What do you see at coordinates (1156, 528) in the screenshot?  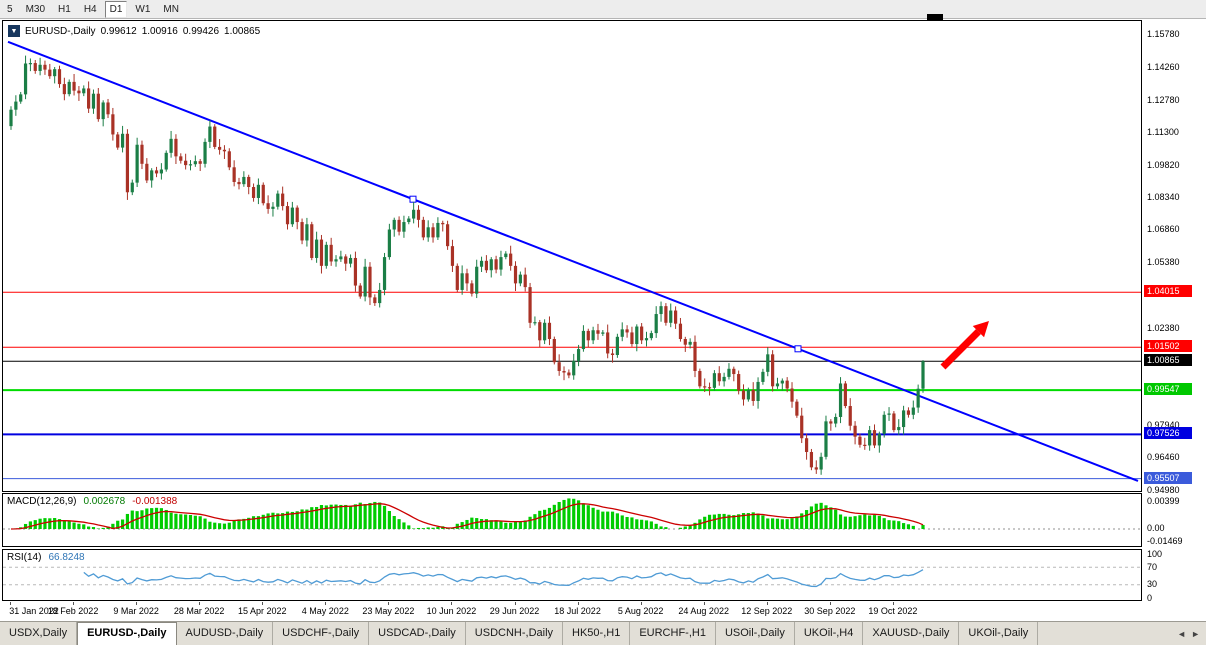 I see `macd-axis-label: 0.00` at bounding box center [1156, 528].